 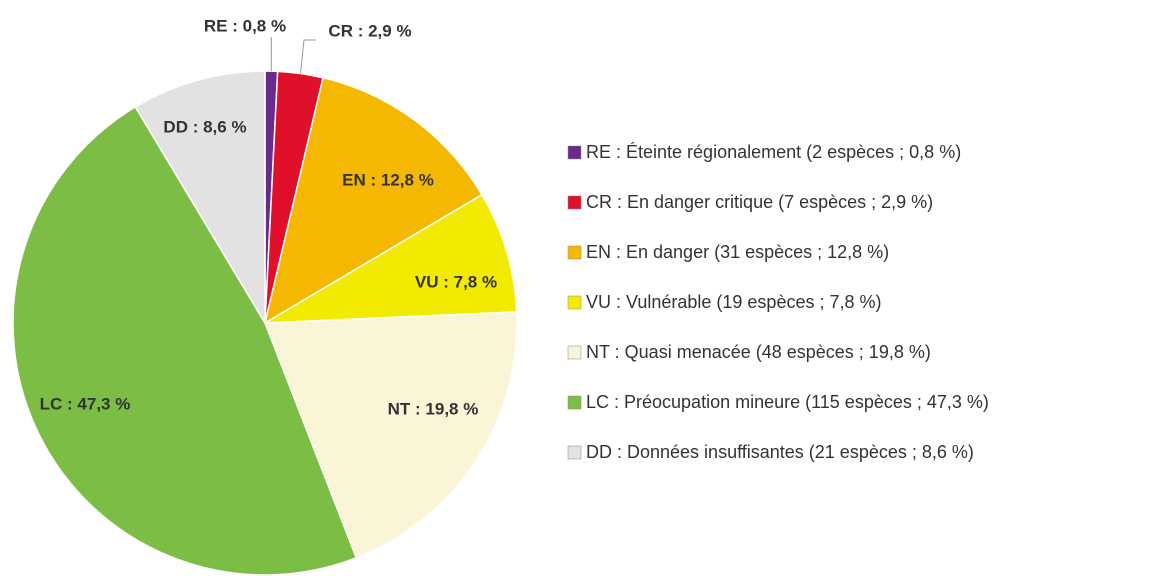 I want to click on data-label: RE : 0,8 %, so click(x=245, y=25).